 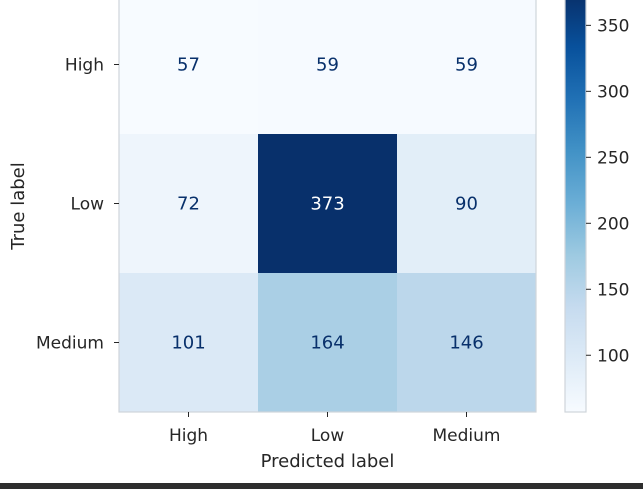 What do you see at coordinates (607, 191) in the screenshot?
I see `colorbar-ticks: 100 150 200 250 300 350` at bounding box center [607, 191].